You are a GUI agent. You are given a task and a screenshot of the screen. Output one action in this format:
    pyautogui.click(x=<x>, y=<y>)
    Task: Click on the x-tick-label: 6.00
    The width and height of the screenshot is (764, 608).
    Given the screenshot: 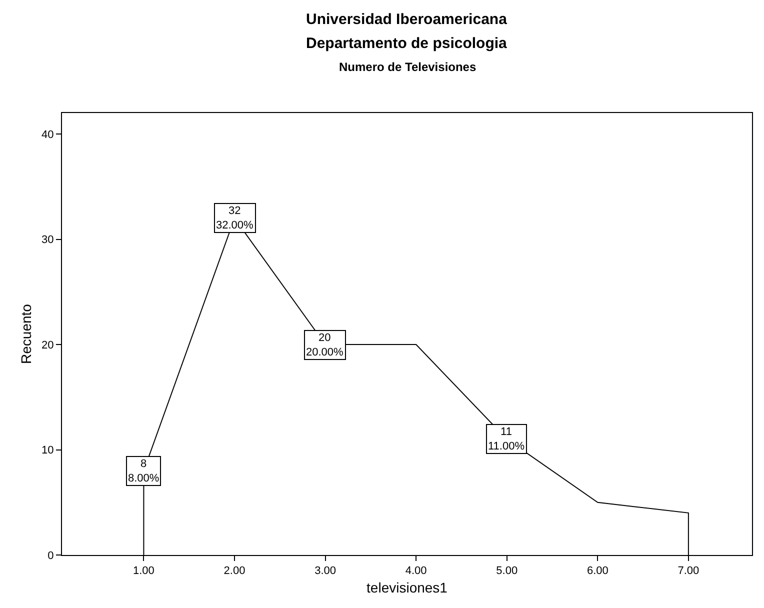 What is the action you would take?
    pyautogui.click(x=597, y=571)
    